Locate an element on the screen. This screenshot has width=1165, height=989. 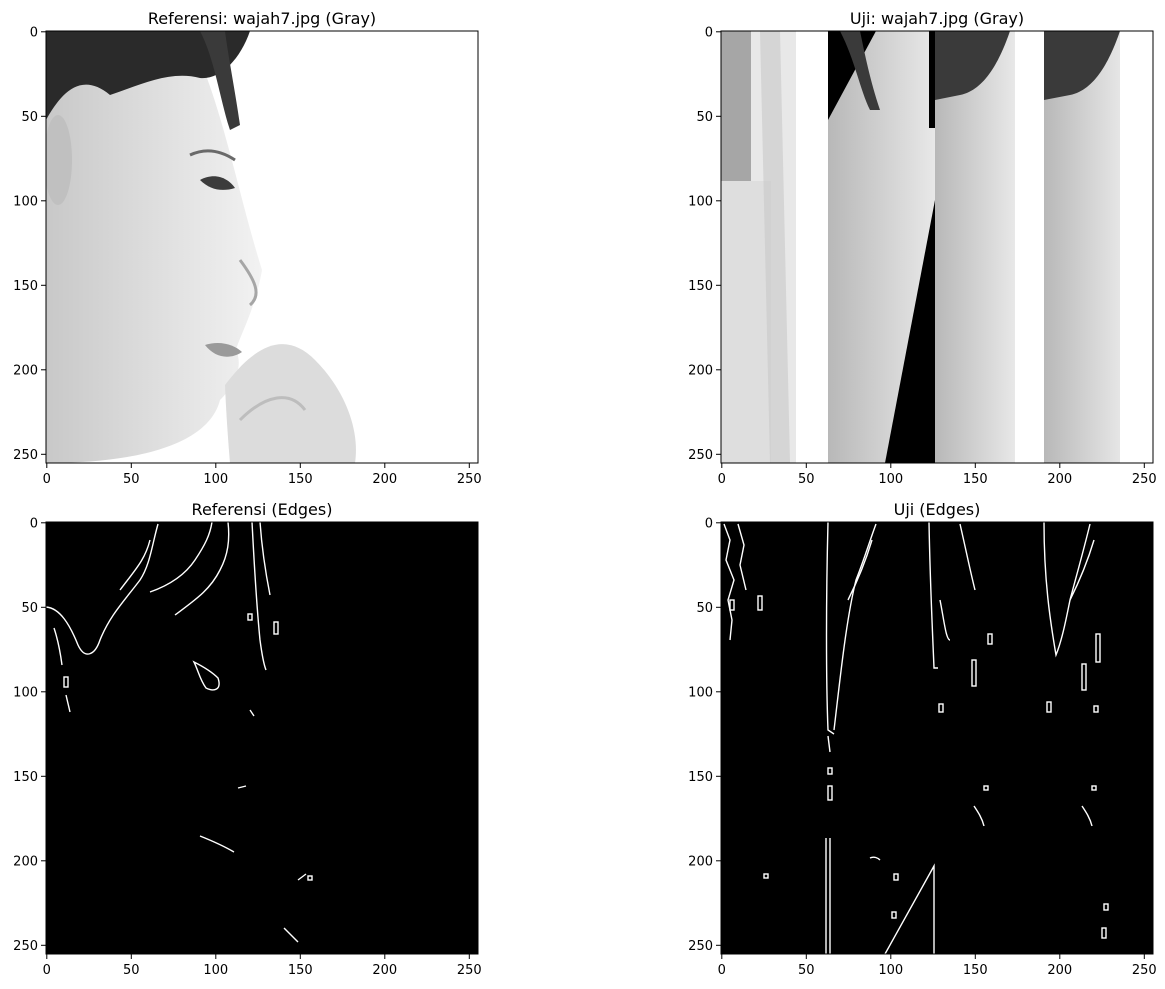
panel-title: Uji (Edges) is located at coordinates (937, 509).